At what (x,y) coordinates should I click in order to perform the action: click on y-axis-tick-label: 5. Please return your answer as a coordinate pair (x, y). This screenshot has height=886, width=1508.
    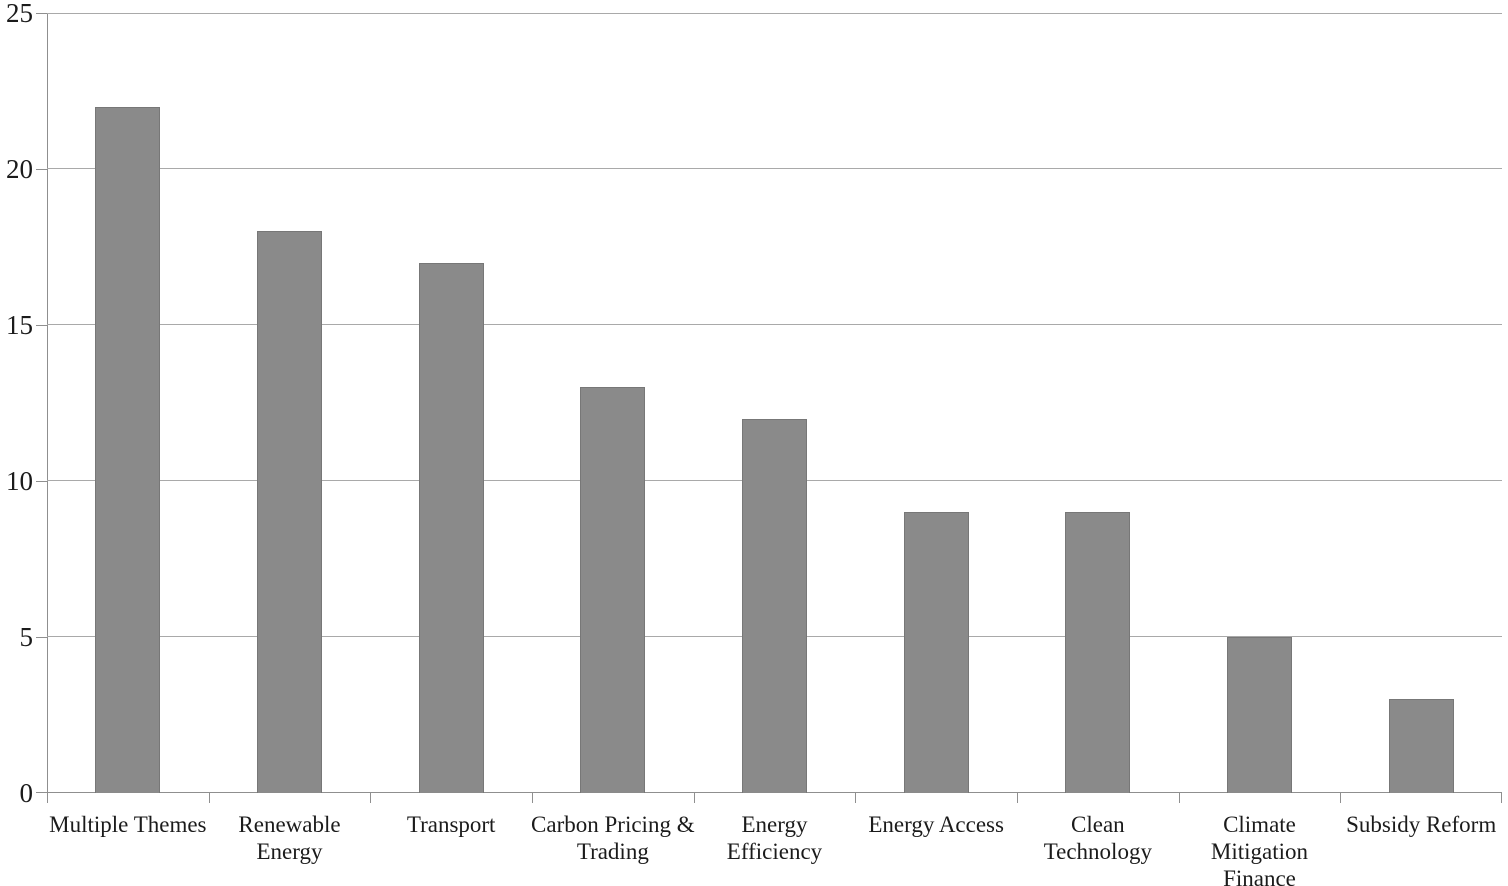
    Looking at the image, I should click on (26, 637).